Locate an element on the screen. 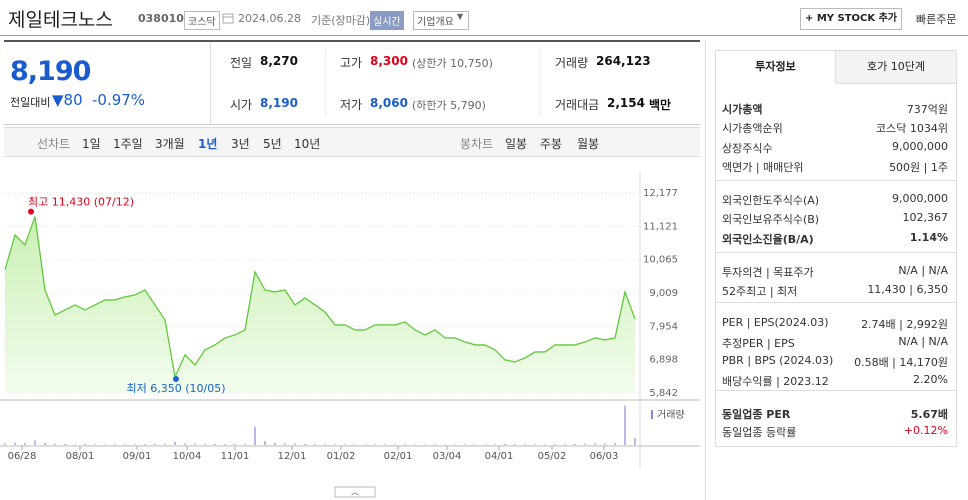 The image size is (968, 500). y-tick-label: 11,121 is located at coordinates (660, 226).